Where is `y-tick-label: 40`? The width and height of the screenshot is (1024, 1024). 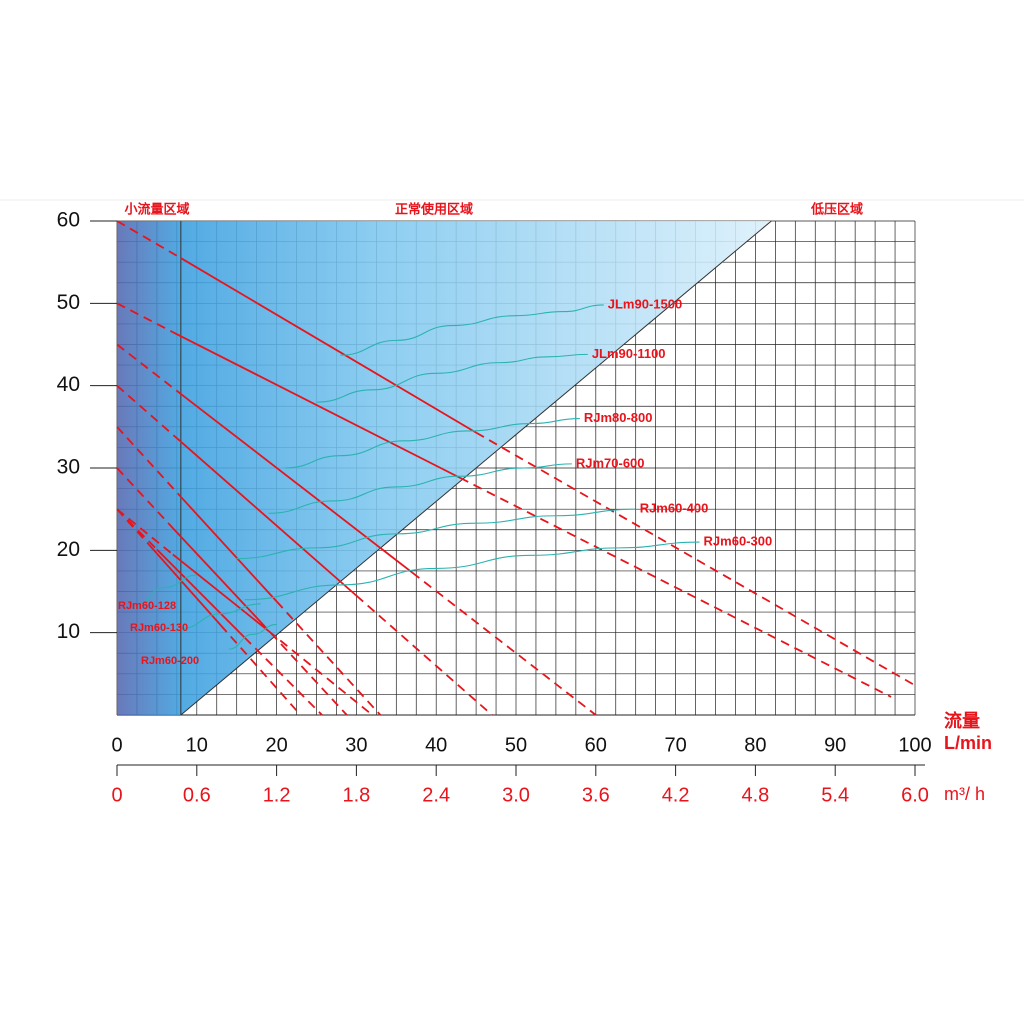 y-tick-label: 40 is located at coordinates (68, 384).